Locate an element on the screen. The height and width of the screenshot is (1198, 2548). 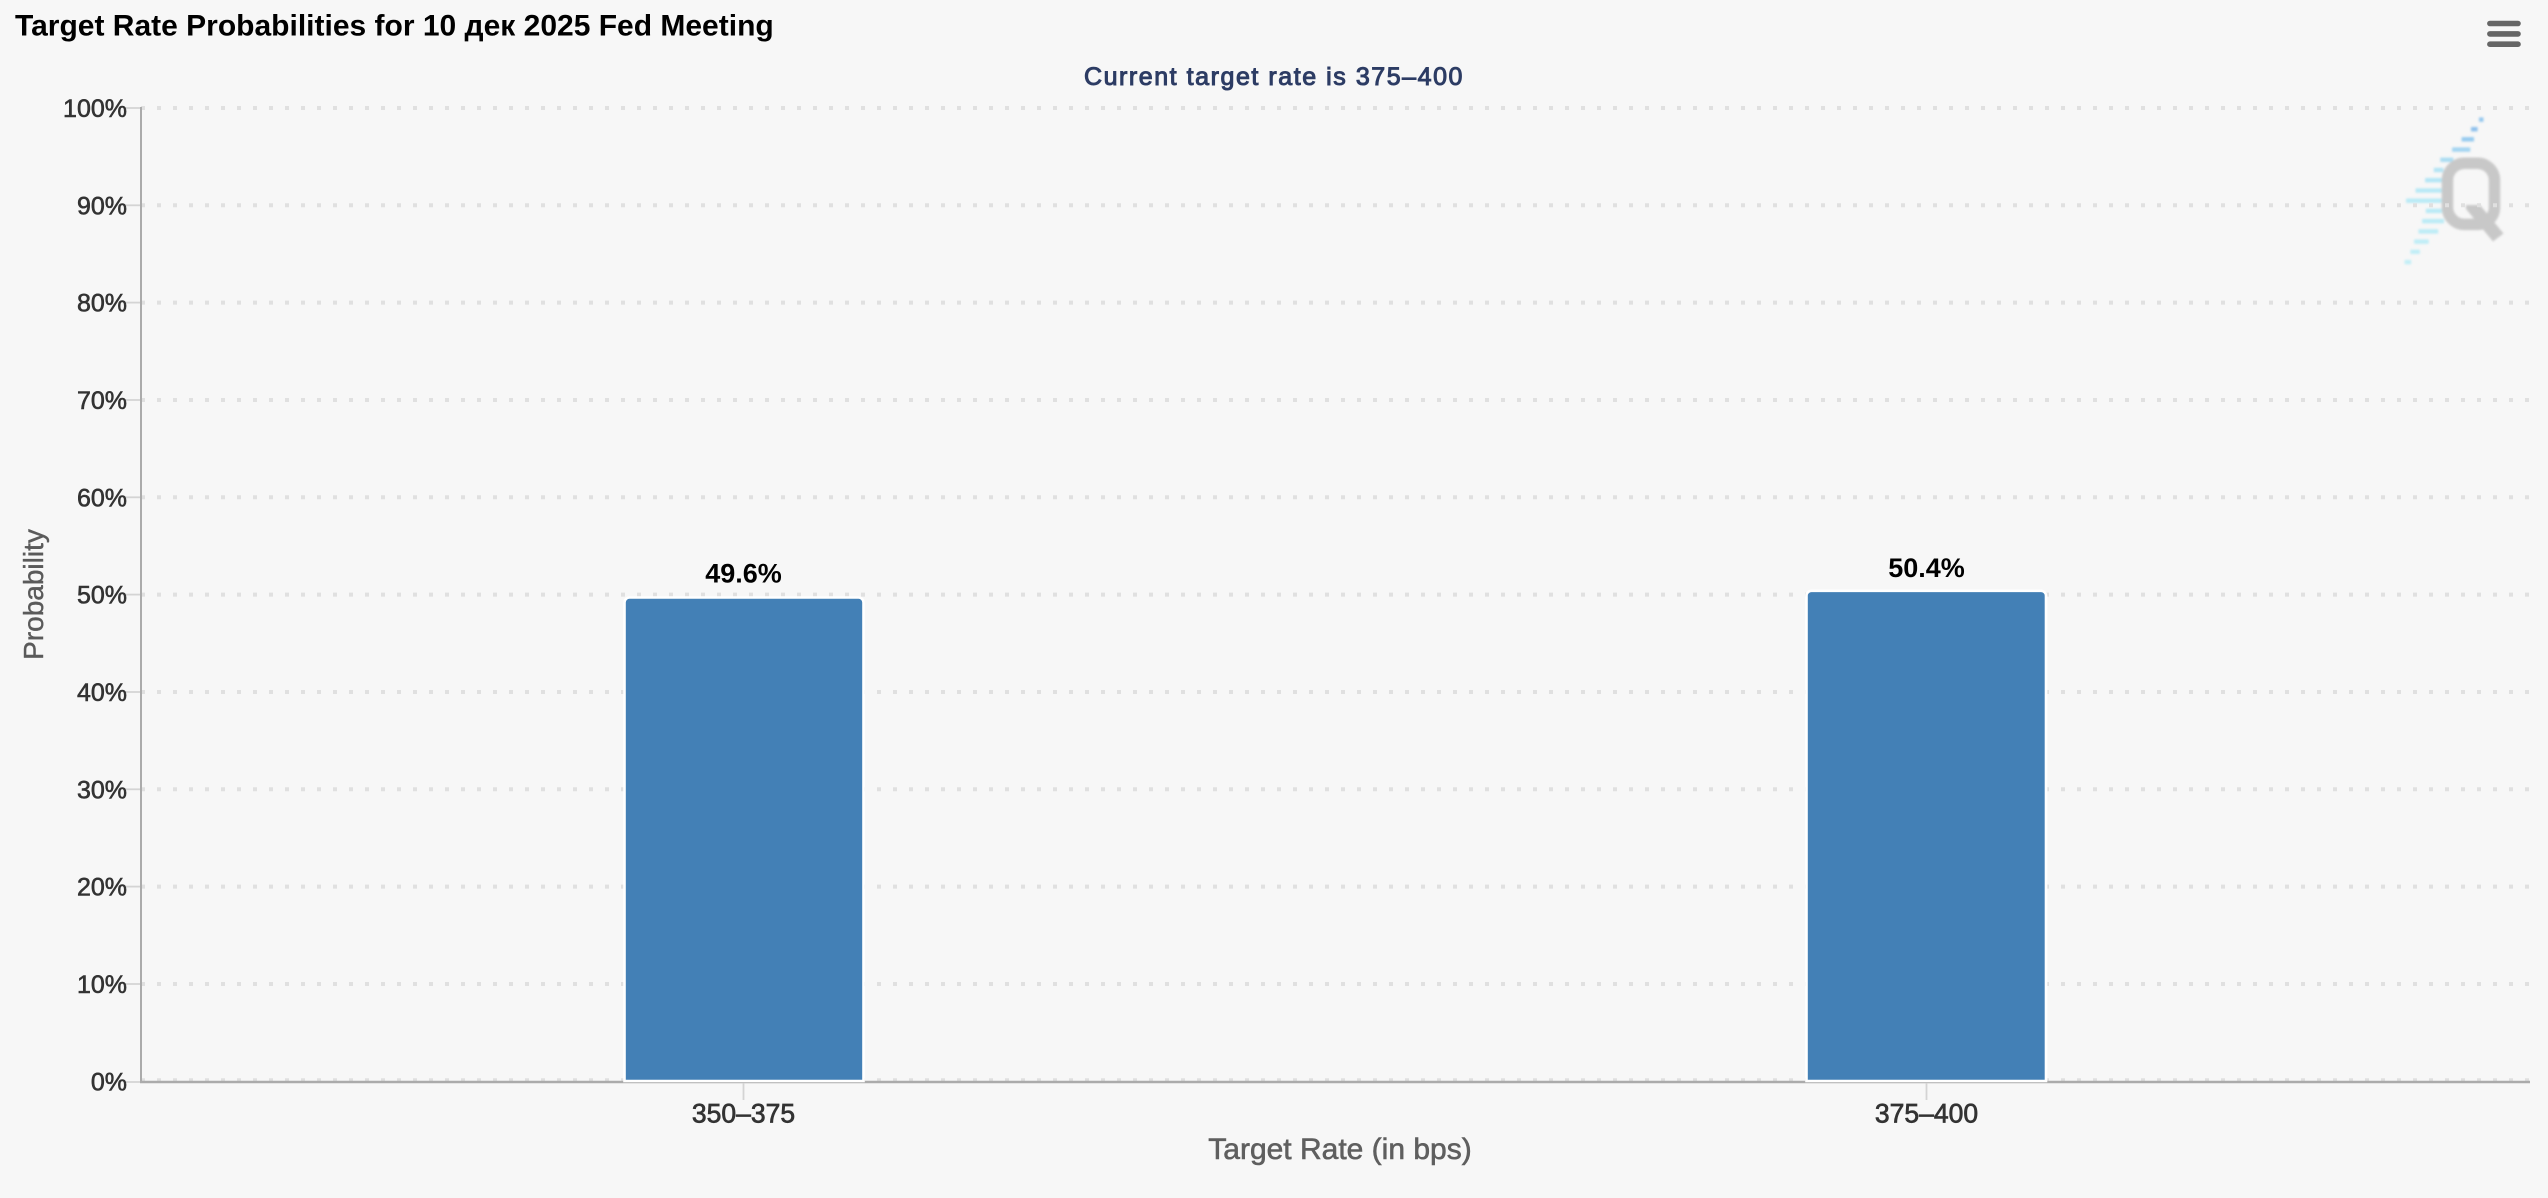
svg-text: 50.4% is located at coordinates (1926, 568).